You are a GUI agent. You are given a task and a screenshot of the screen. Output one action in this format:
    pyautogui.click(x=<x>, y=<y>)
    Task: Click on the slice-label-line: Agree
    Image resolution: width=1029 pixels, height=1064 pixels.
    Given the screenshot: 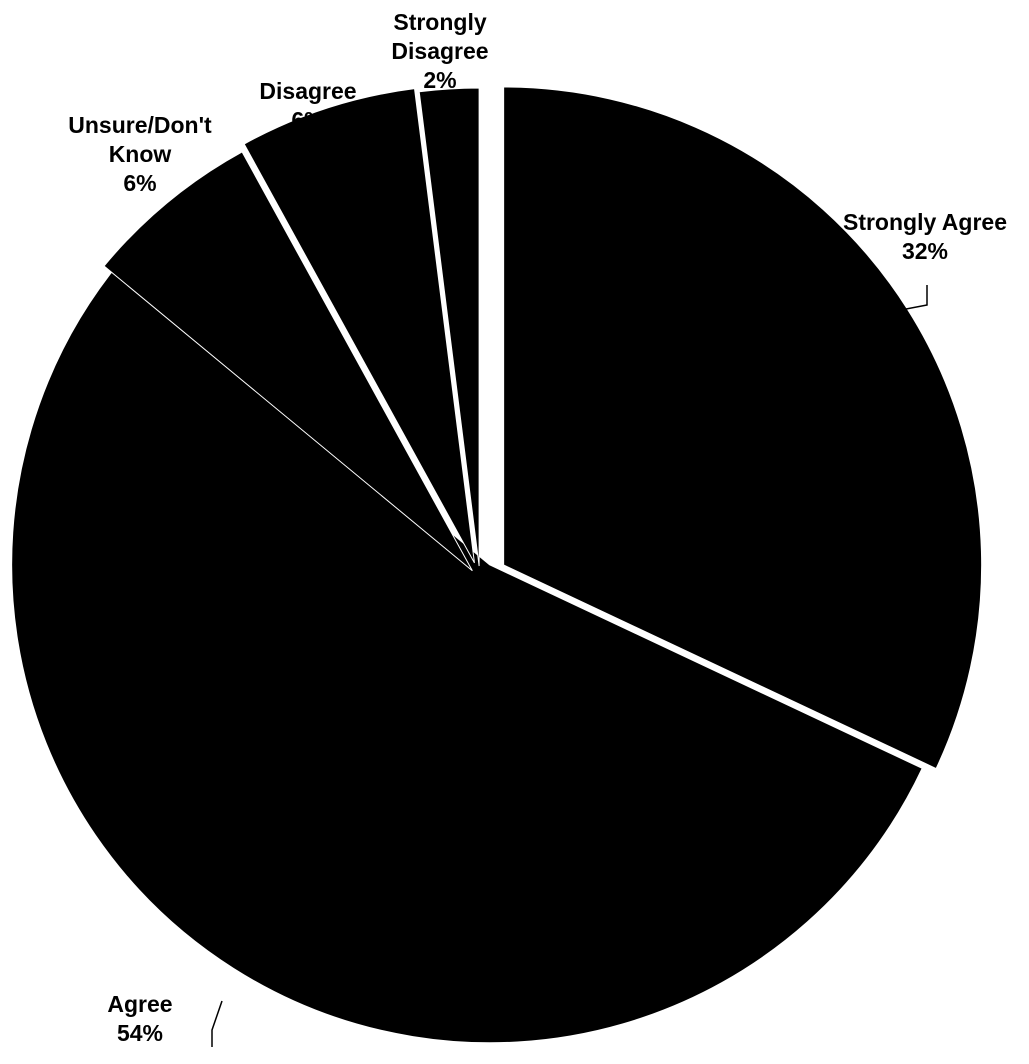 What is the action you would take?
    pyautogui.click(x=139, y=1004)
    